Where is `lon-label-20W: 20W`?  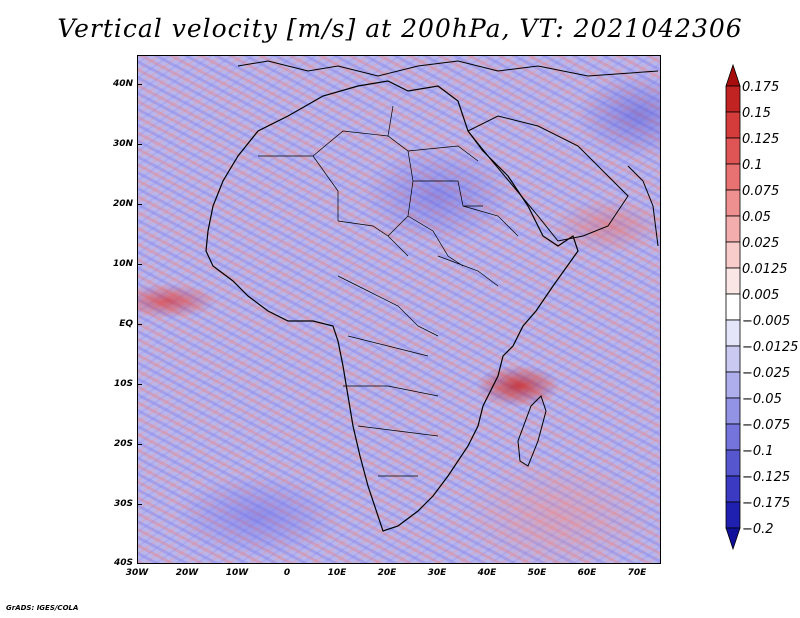
lon-label-20W: 20W is located at coordinates (187, 573).